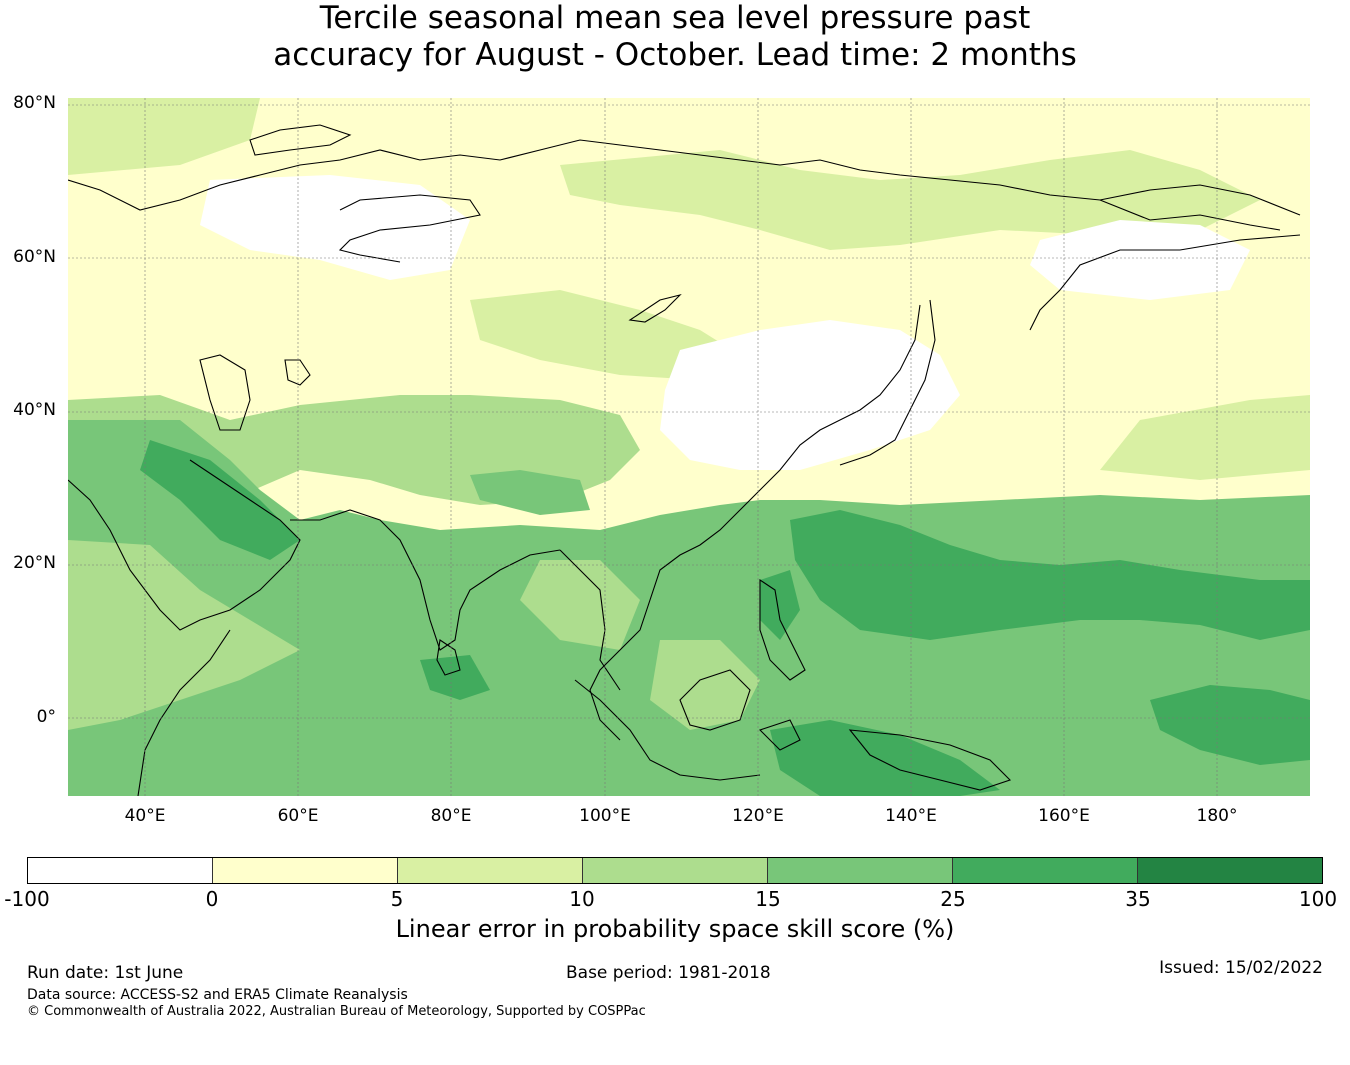 This screenshot has height=1065, width=1350. I want to click on colorbar-tick-5: 5, so click(397, 899).